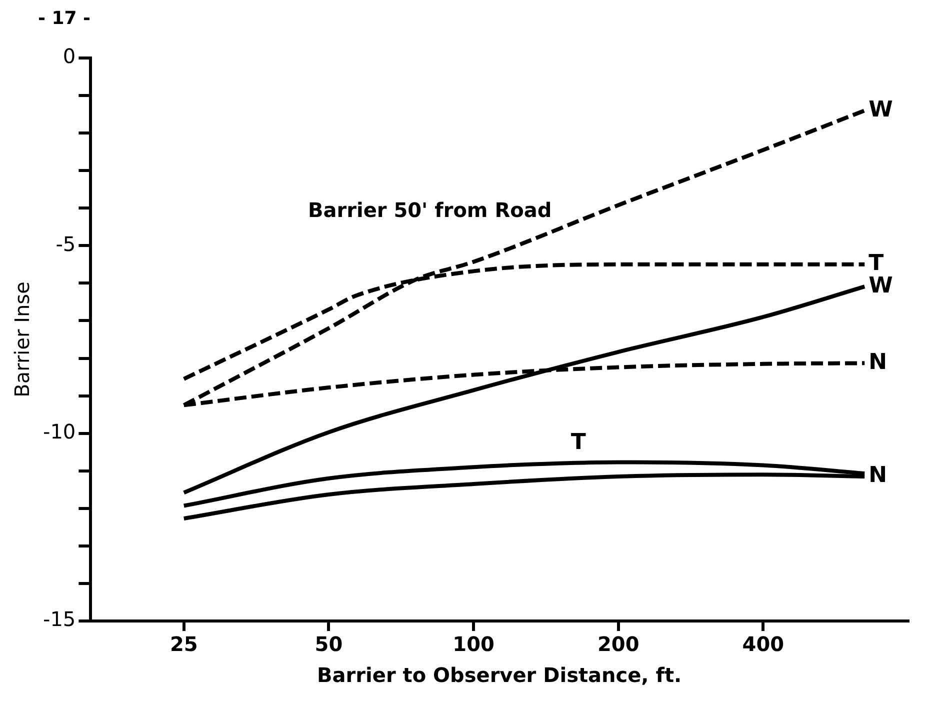 This screenshot has height=705, width=932. What do you see at coordinates (328, 644) in the screenshot?
I see `x-tick-label: 50` at bounding box center [328, 644].